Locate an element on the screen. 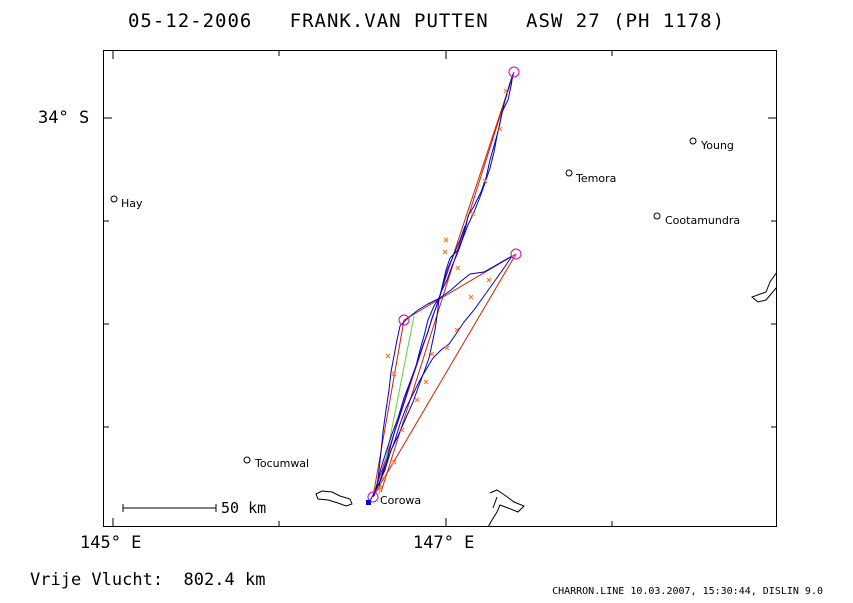  flight-track is located at coordinates (441, 288).